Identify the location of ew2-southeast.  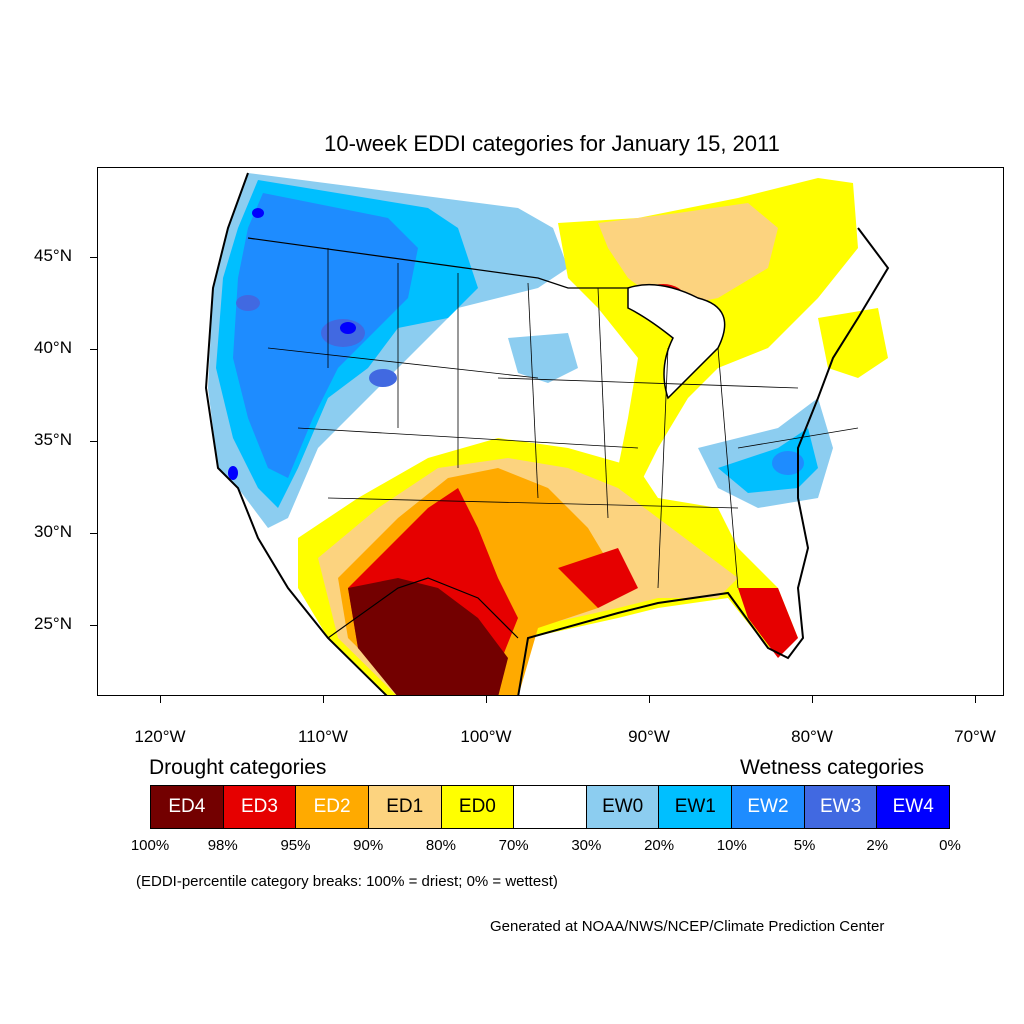
(788, 463).